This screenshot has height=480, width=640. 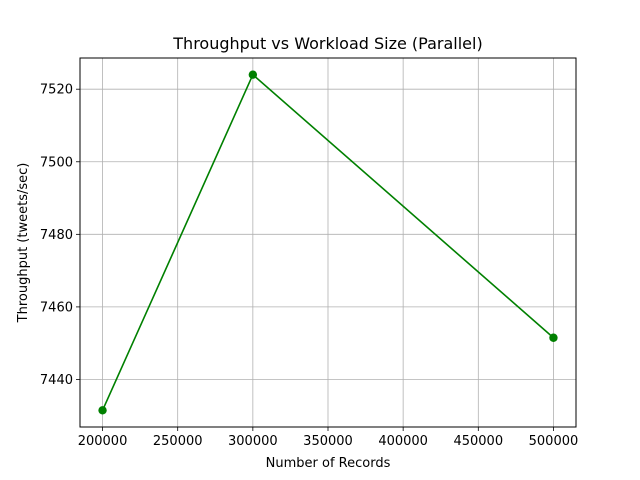 I want to click on x-tick-label: 500000, so click(x=554, y=441).